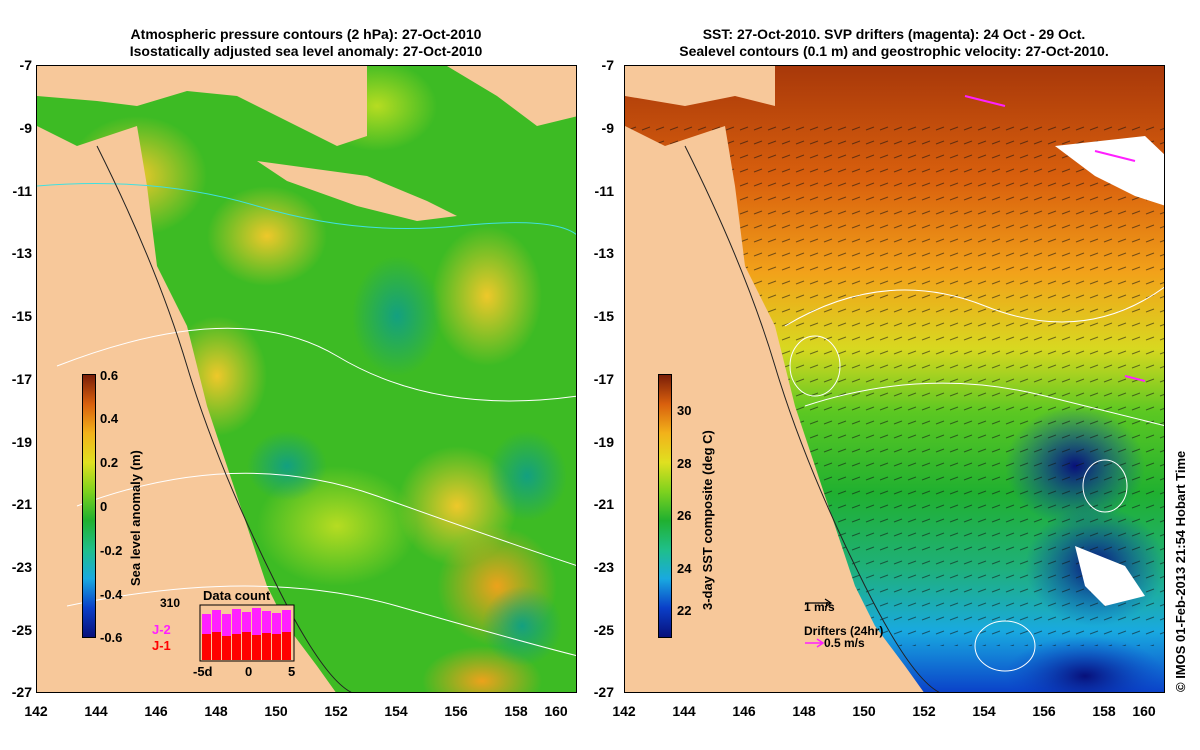  I want to click on drifter-scale-arrow, so click(815, 643).